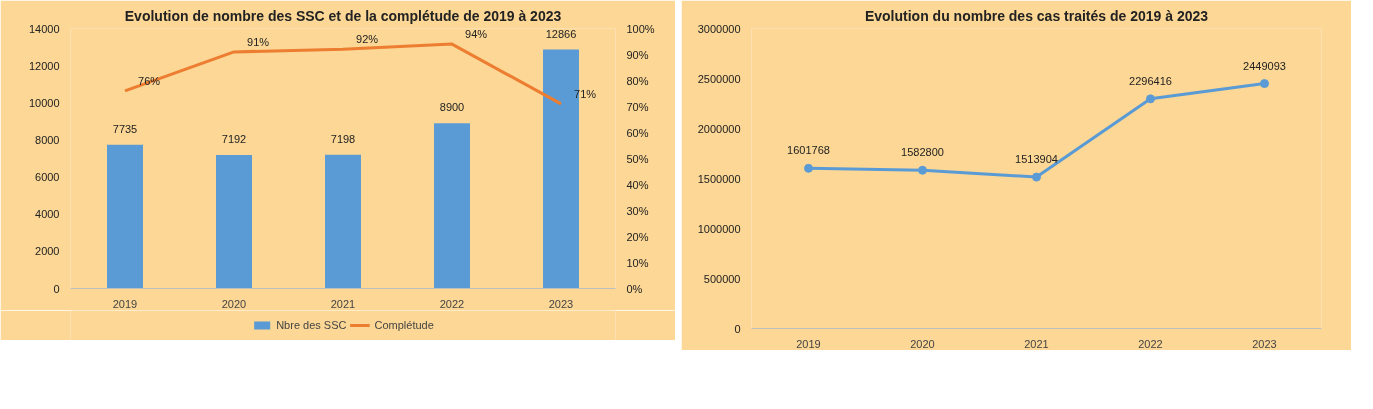 The height and width of the screenshot is (409, 1373). Describe the element at coordinates (311, 325) in the screenshot. I see `legend-label: Nbre des SSC` at that location.